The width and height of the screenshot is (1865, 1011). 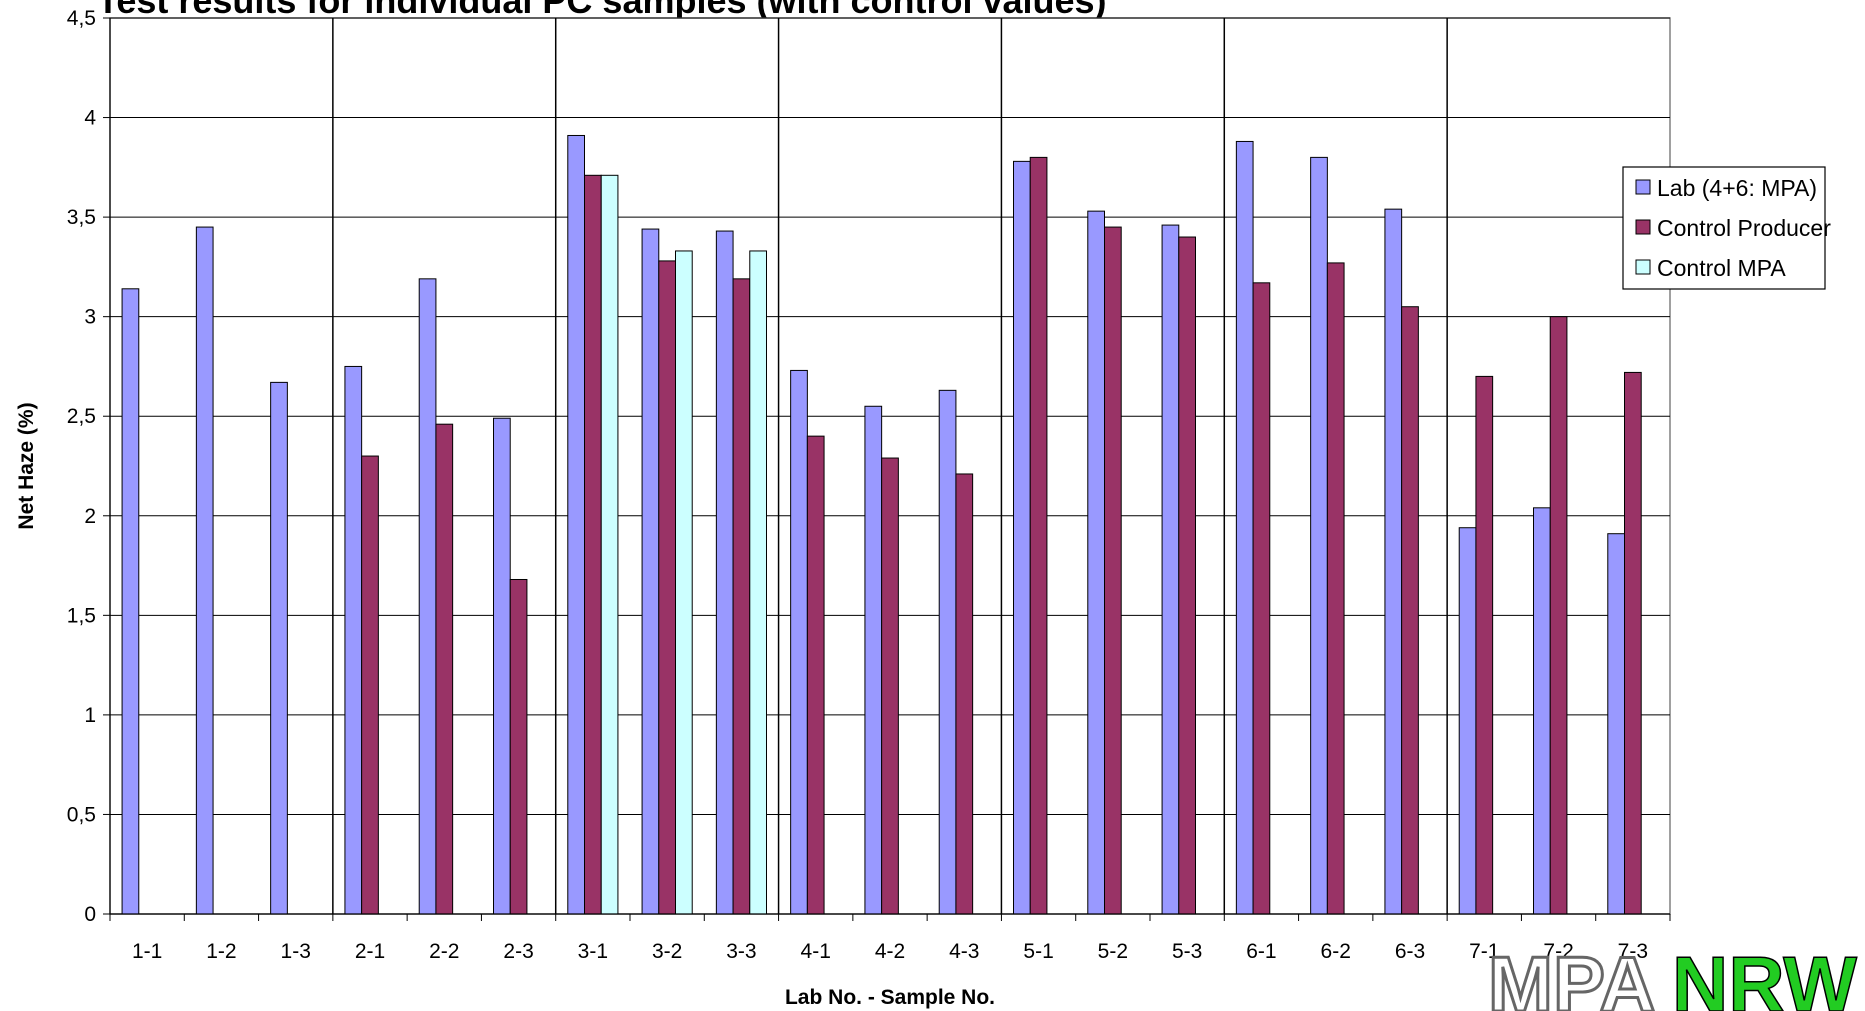 I want to click on legend-label-lab: Lab (4+6: MPA), so click(x=1737, y=188).